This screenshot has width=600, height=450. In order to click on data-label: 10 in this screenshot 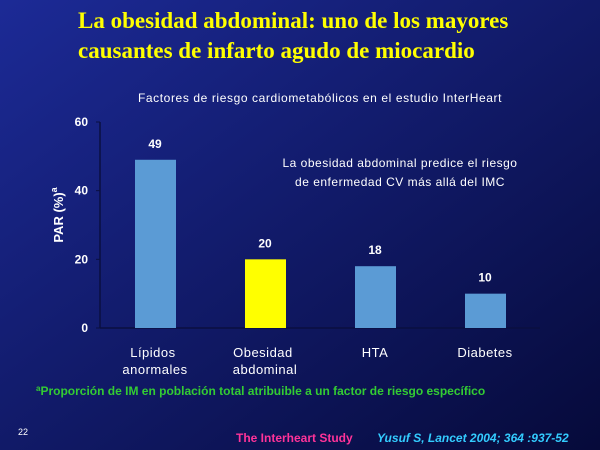, I will do `click(485, 278)`.